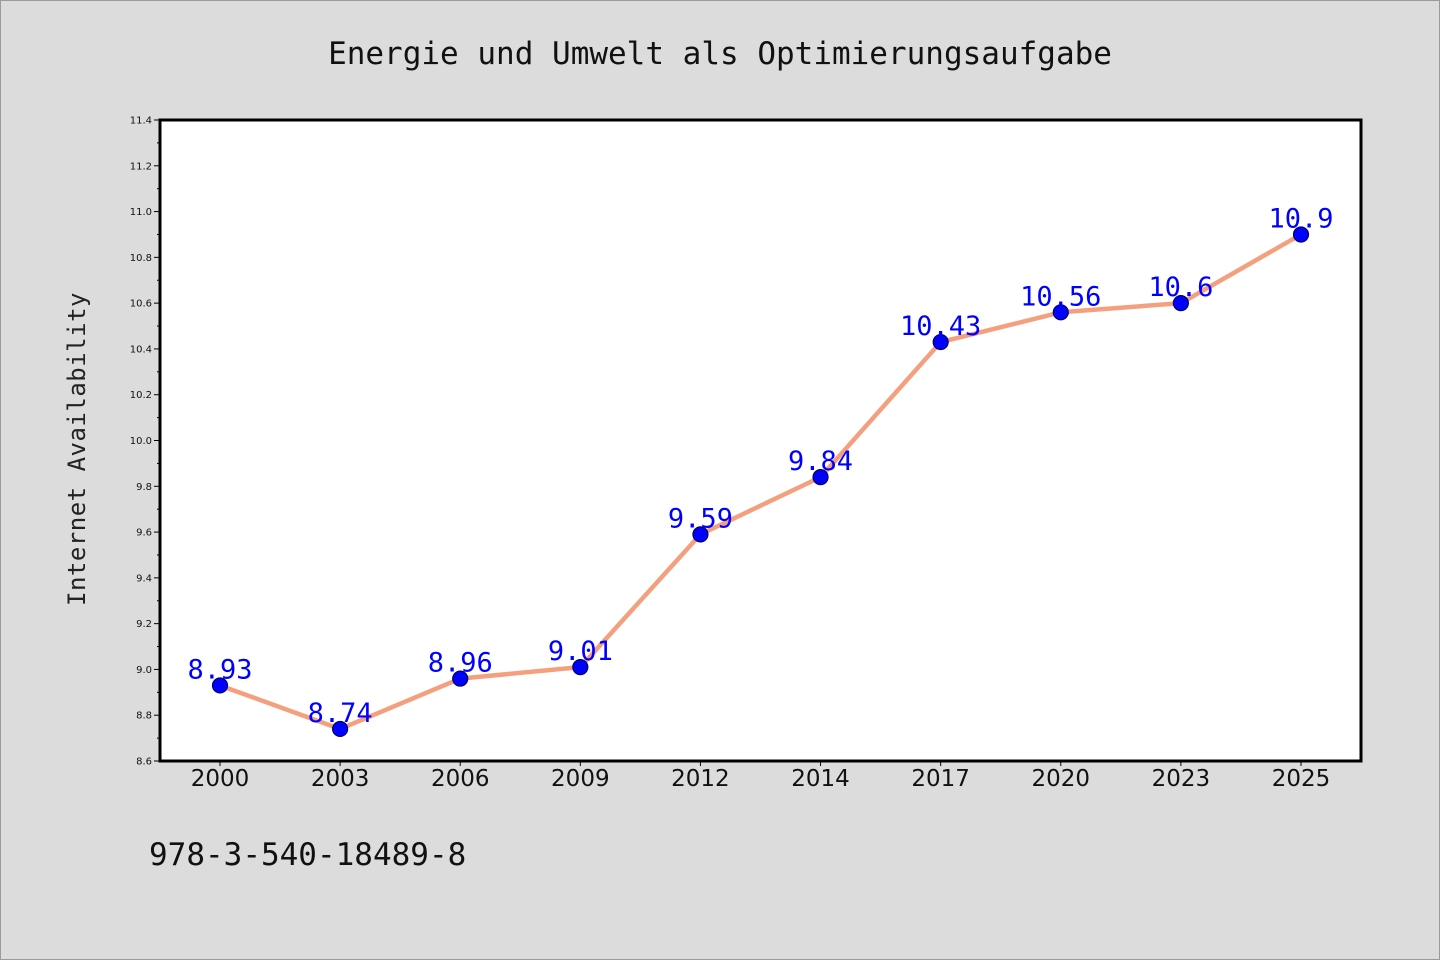 This screenshot has width=1440, height=960. I want to click on x-tick-label: 2020, so click(1061, 779).